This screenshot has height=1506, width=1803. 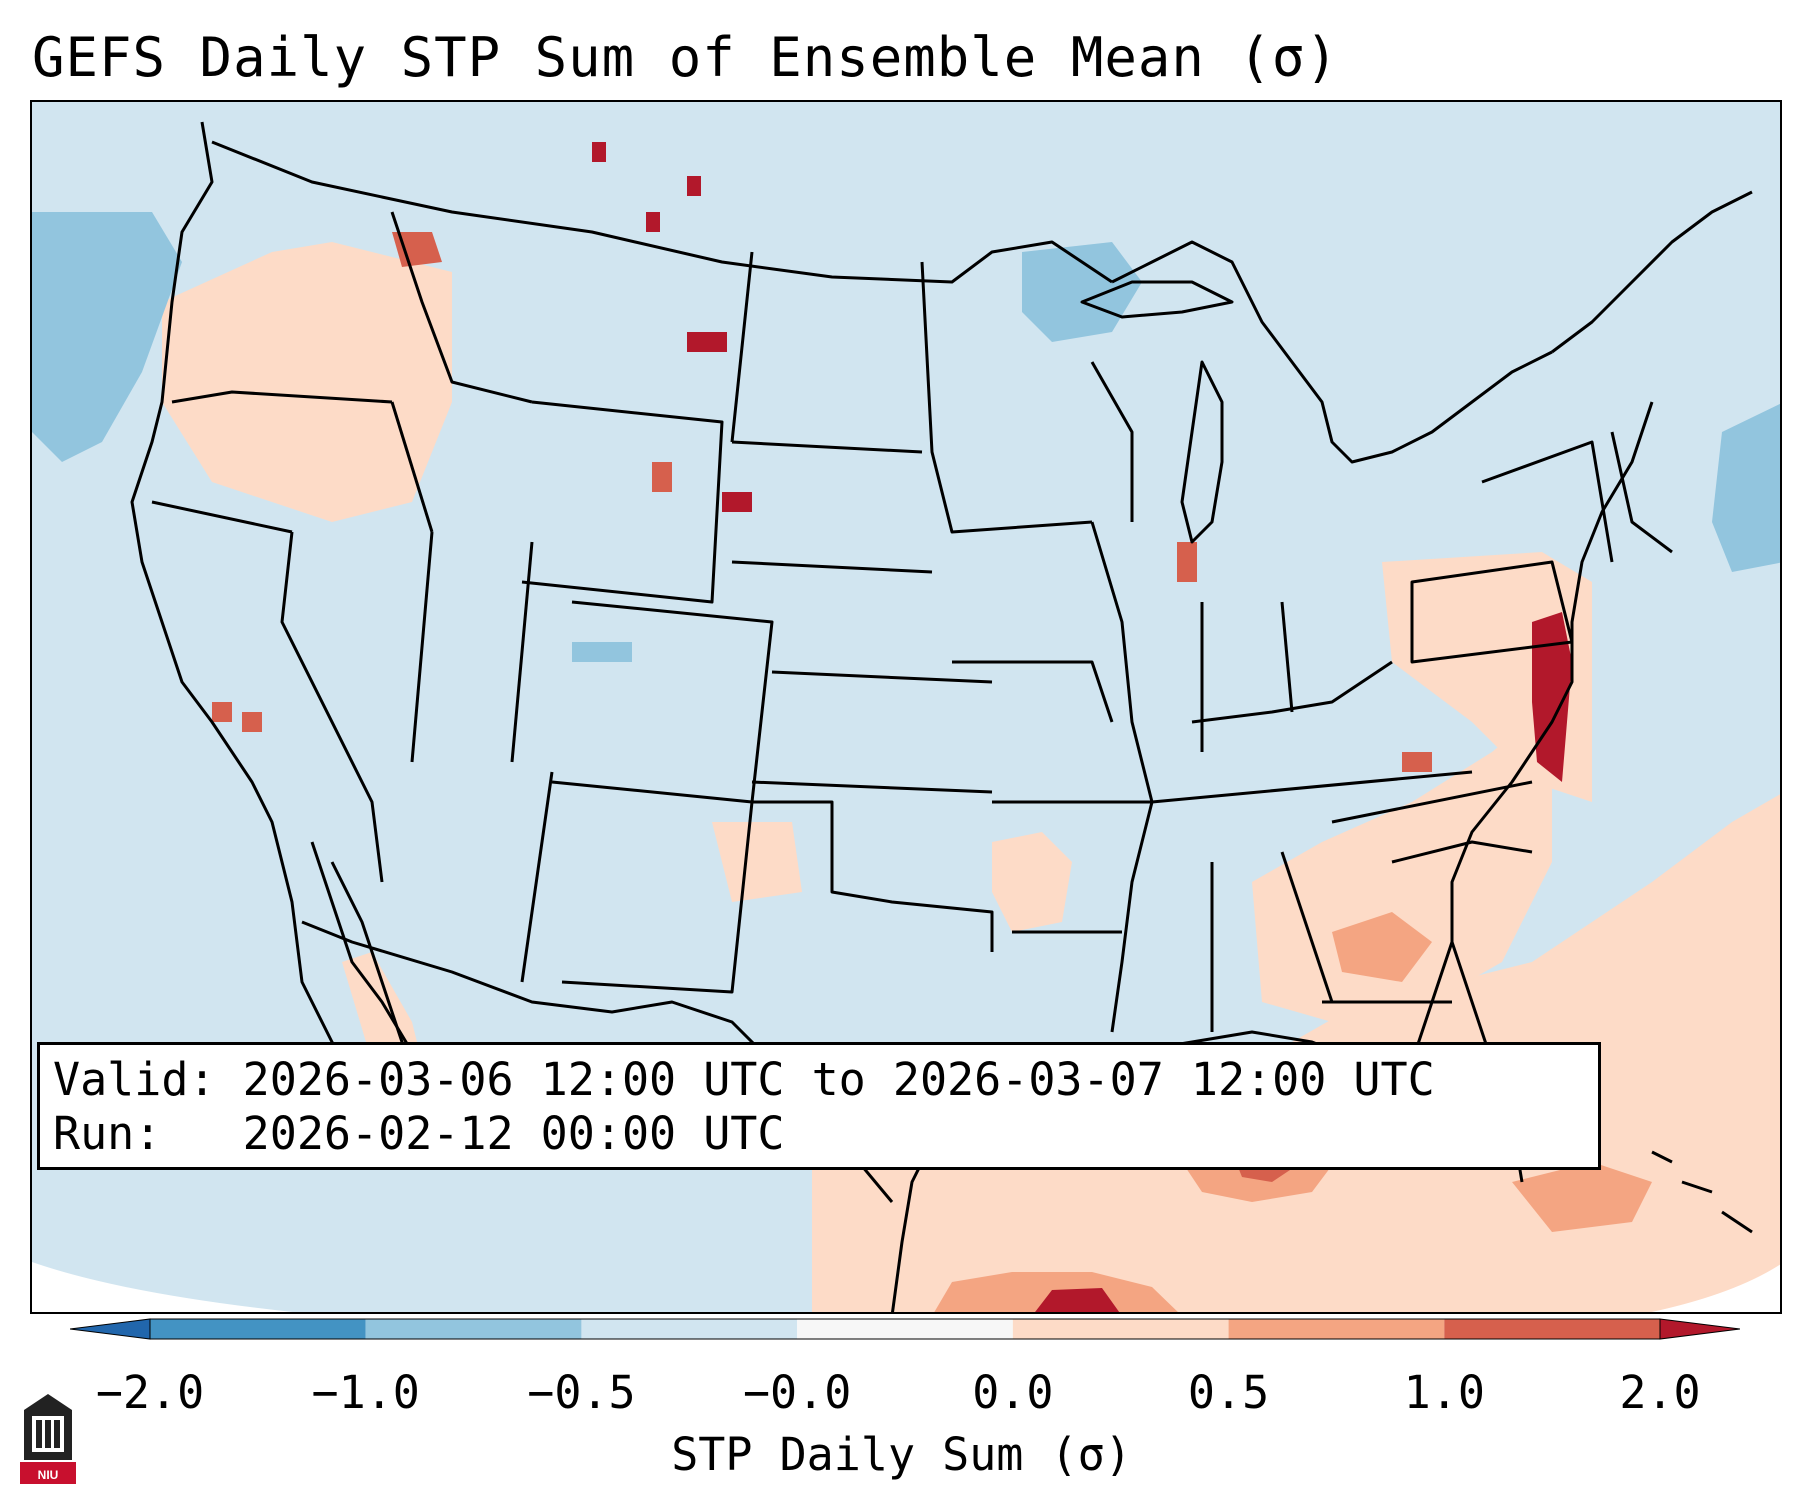 What do you see at coordinates (48, 1475) in the screenshot?
I see `niu-logo-text: NIU` at bounding box center [48, 1475].